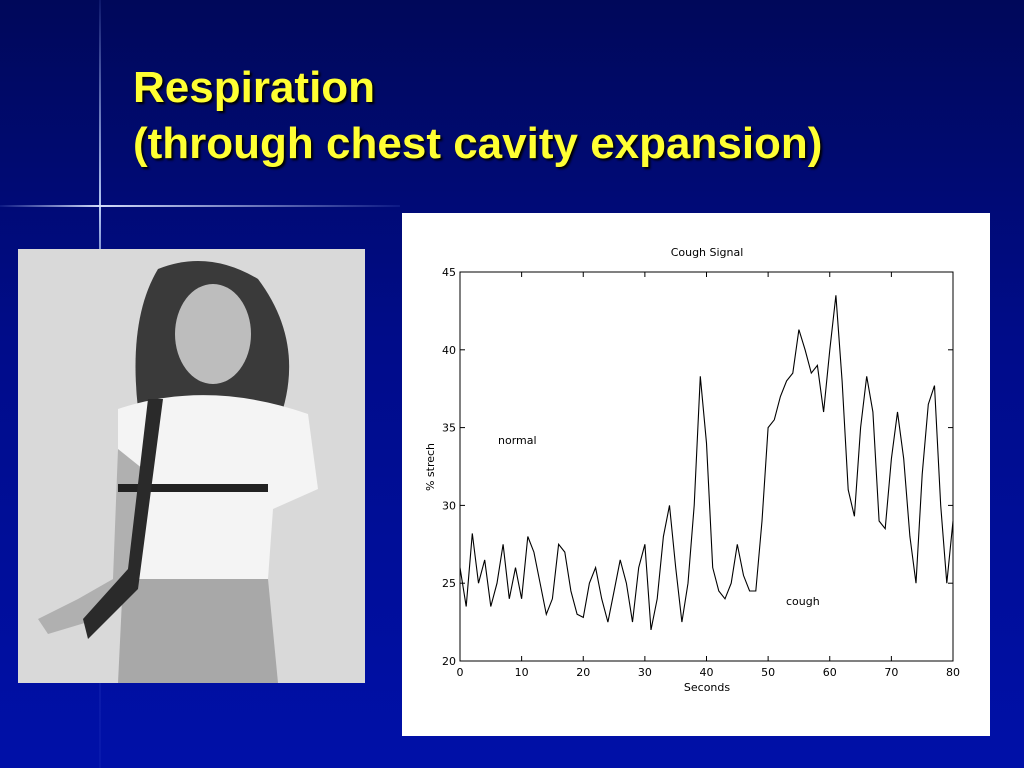 The height and width of the screenshot is (768, 1024). Describe the element at coordinates (449, 428) in the screenshot. I see `y-tick-label: 35` at that location.